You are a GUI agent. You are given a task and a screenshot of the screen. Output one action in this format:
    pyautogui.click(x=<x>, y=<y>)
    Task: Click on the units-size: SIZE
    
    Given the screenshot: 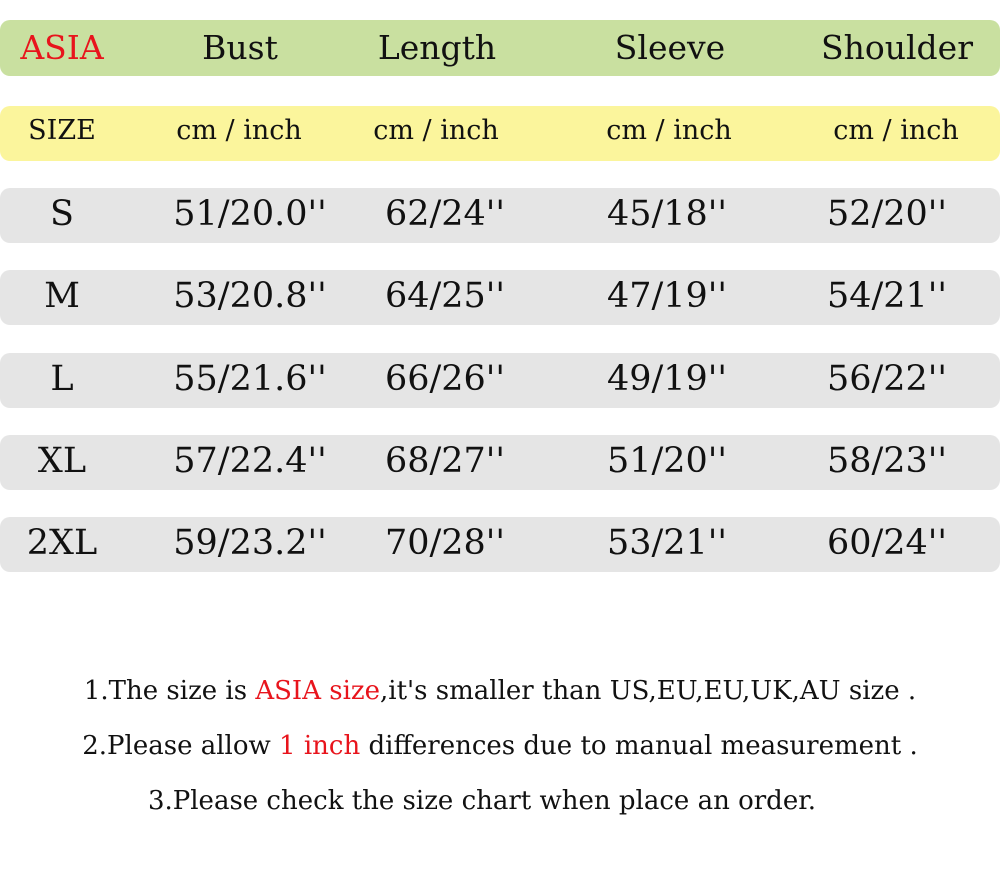 What is the action you would take?
    pyautogui.click(x=62, y=130)
    